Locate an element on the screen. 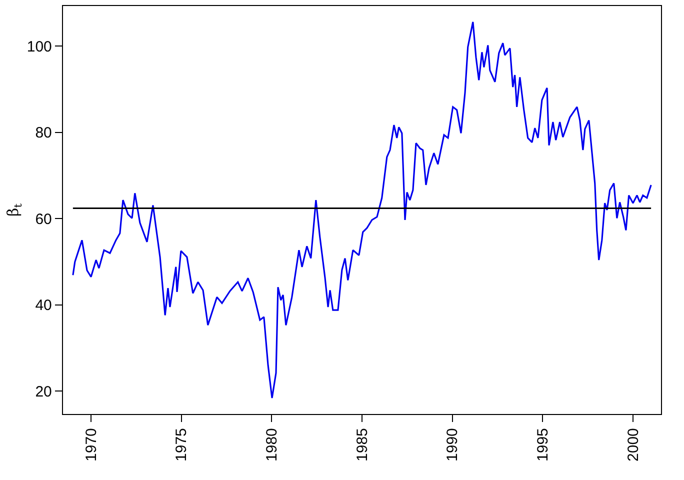  x-tick-label: 1980 is located at coordinates (272, 445).